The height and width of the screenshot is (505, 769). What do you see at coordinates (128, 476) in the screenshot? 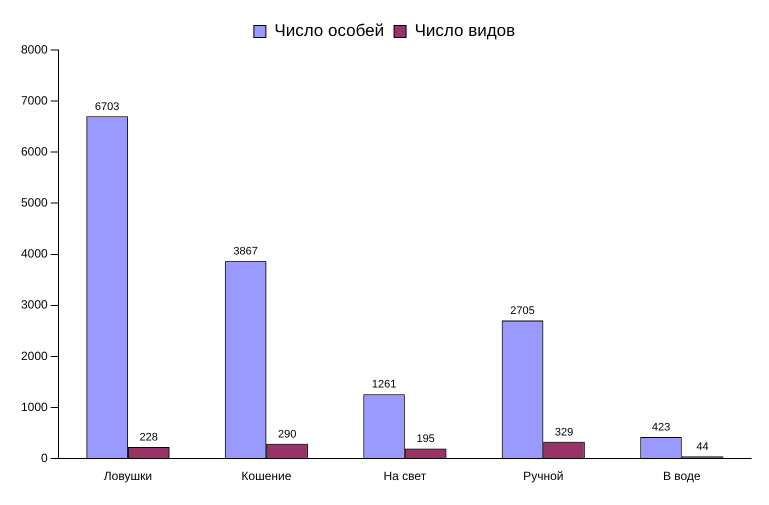
I see `x-tick-label: Ловушки` at bounding box center [128, 476].